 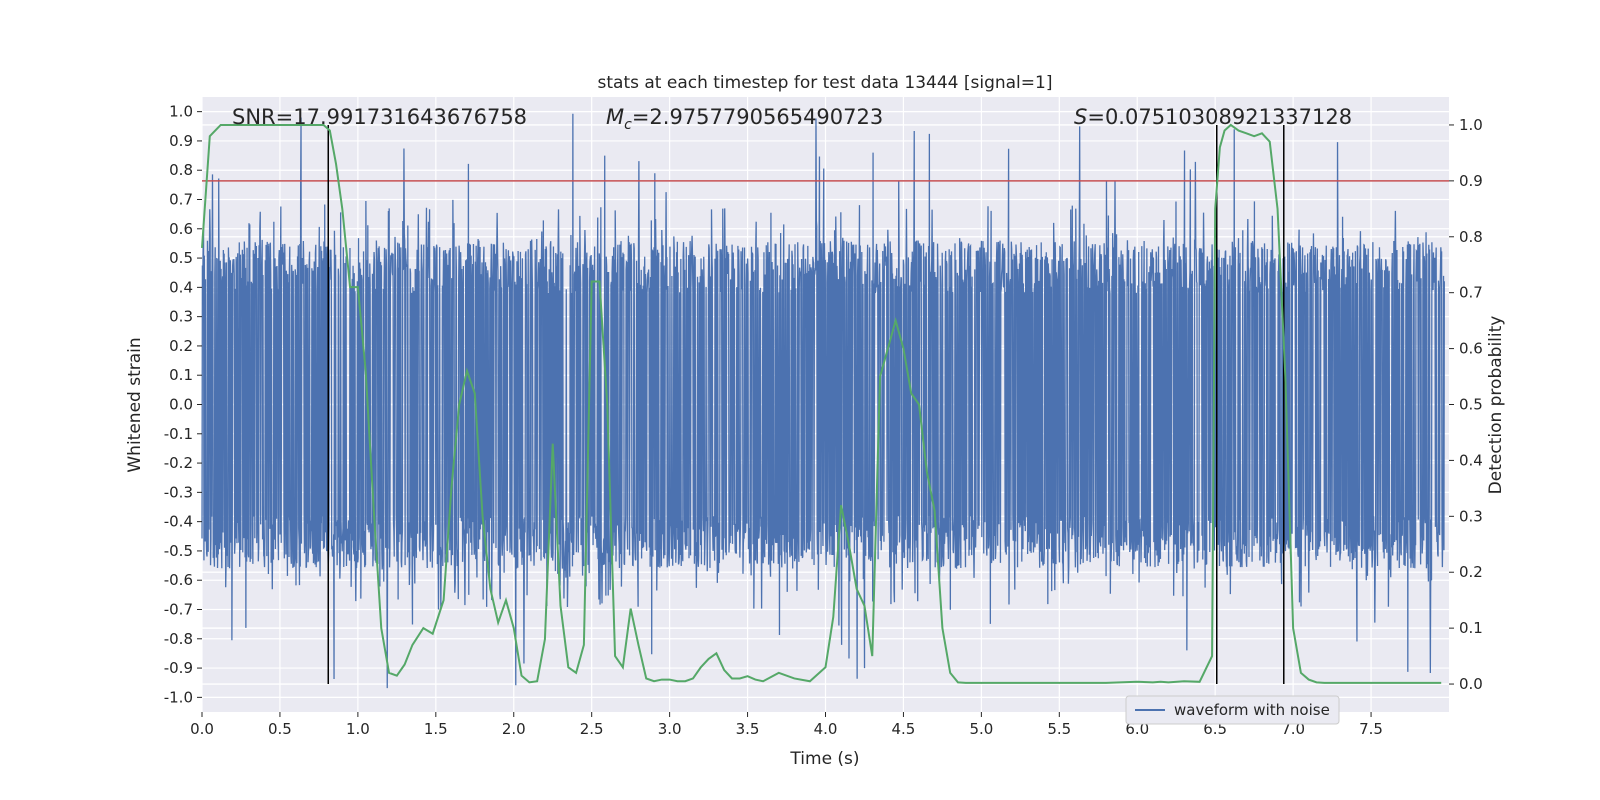 I want to click on legend: waveform with noise, so click(x=1232, y=710).